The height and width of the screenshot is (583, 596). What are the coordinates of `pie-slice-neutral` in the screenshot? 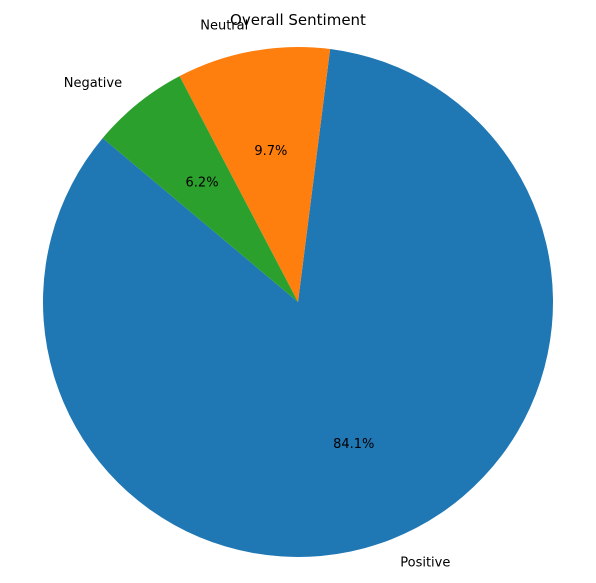 It's located at (255, 174).